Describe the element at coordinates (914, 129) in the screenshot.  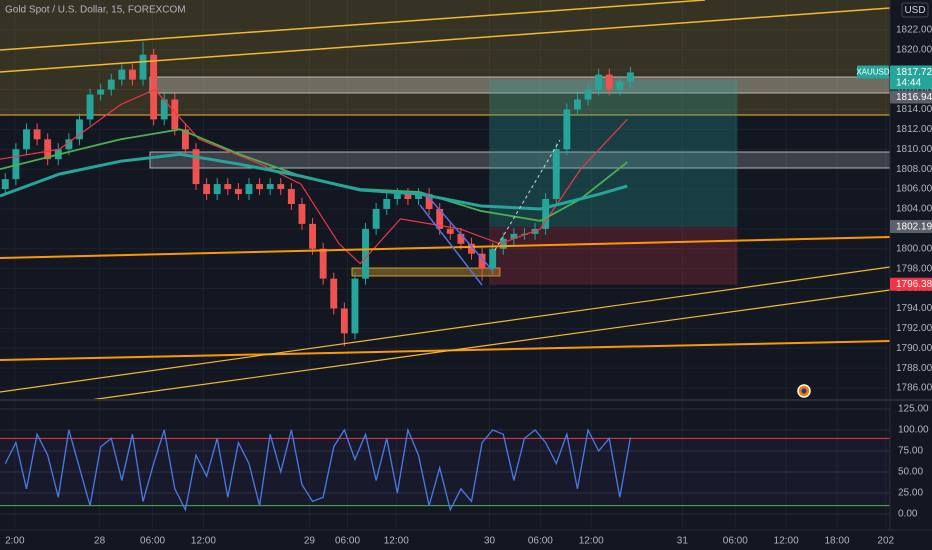
I see `y-tick-label: 1812.00` at that location.